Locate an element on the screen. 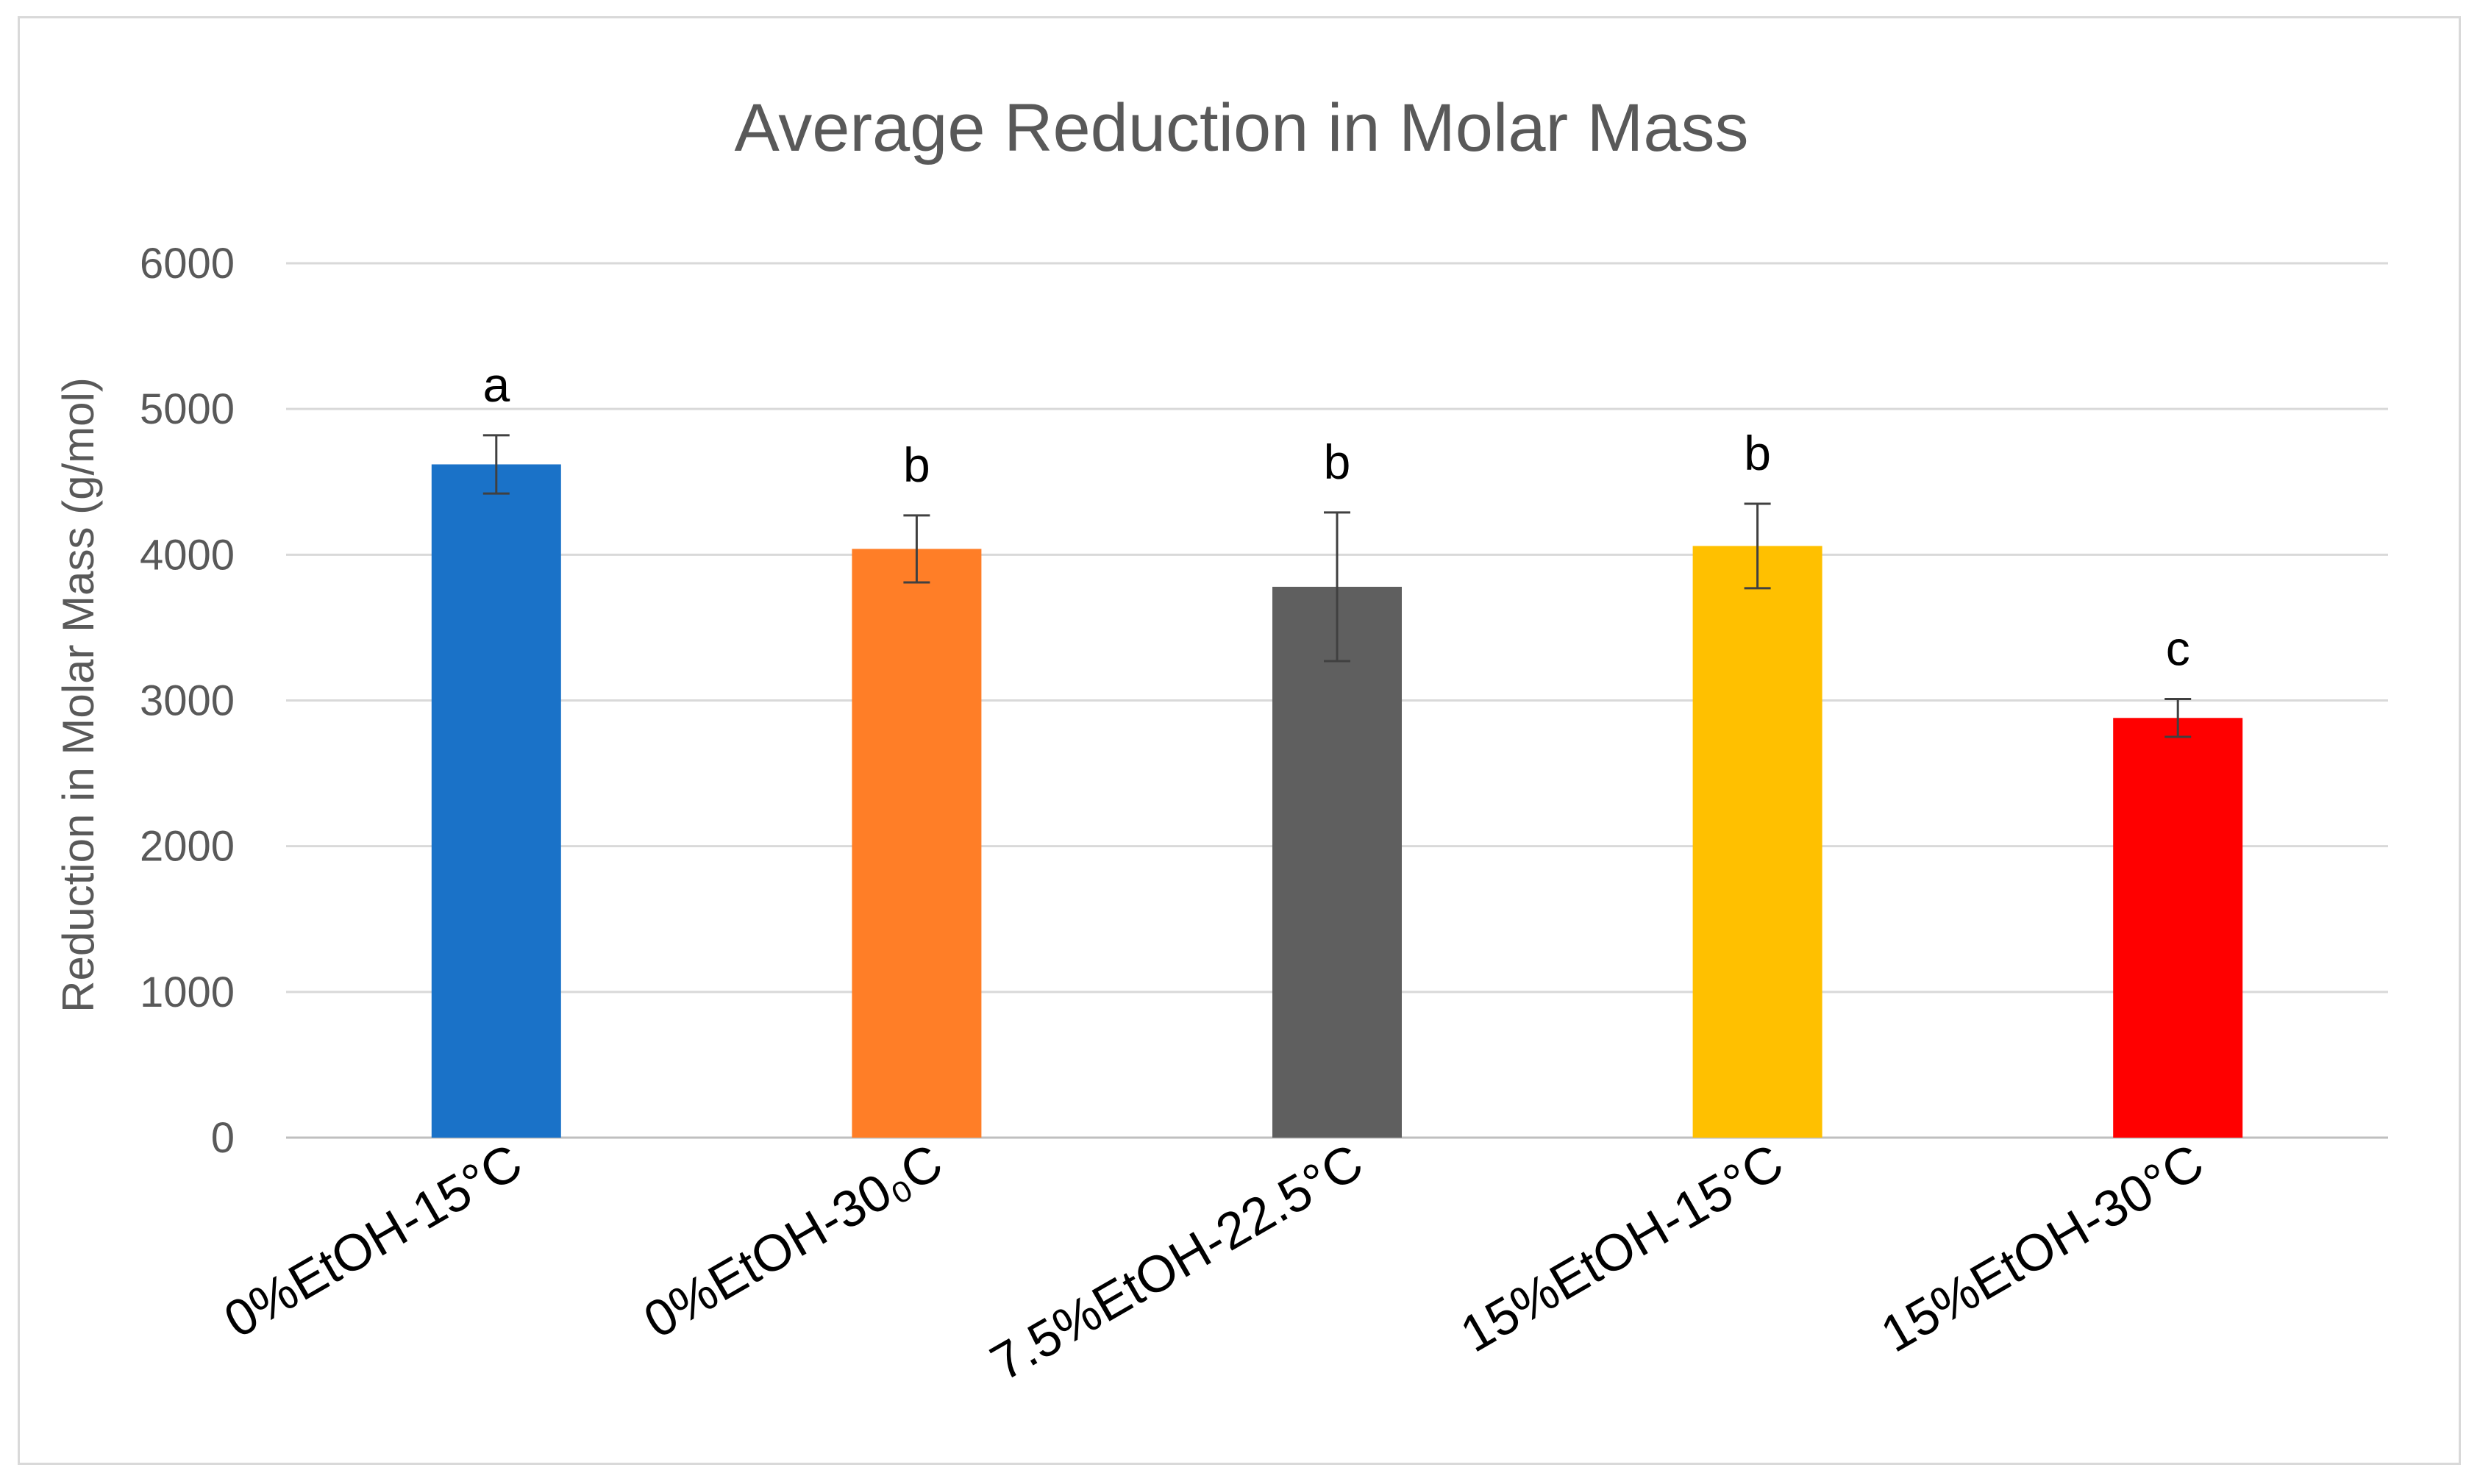 Image resolution: width=2480 pixels, height=1484 pixels. y-tick-label: 4000 is located at coordinates (187, 555).